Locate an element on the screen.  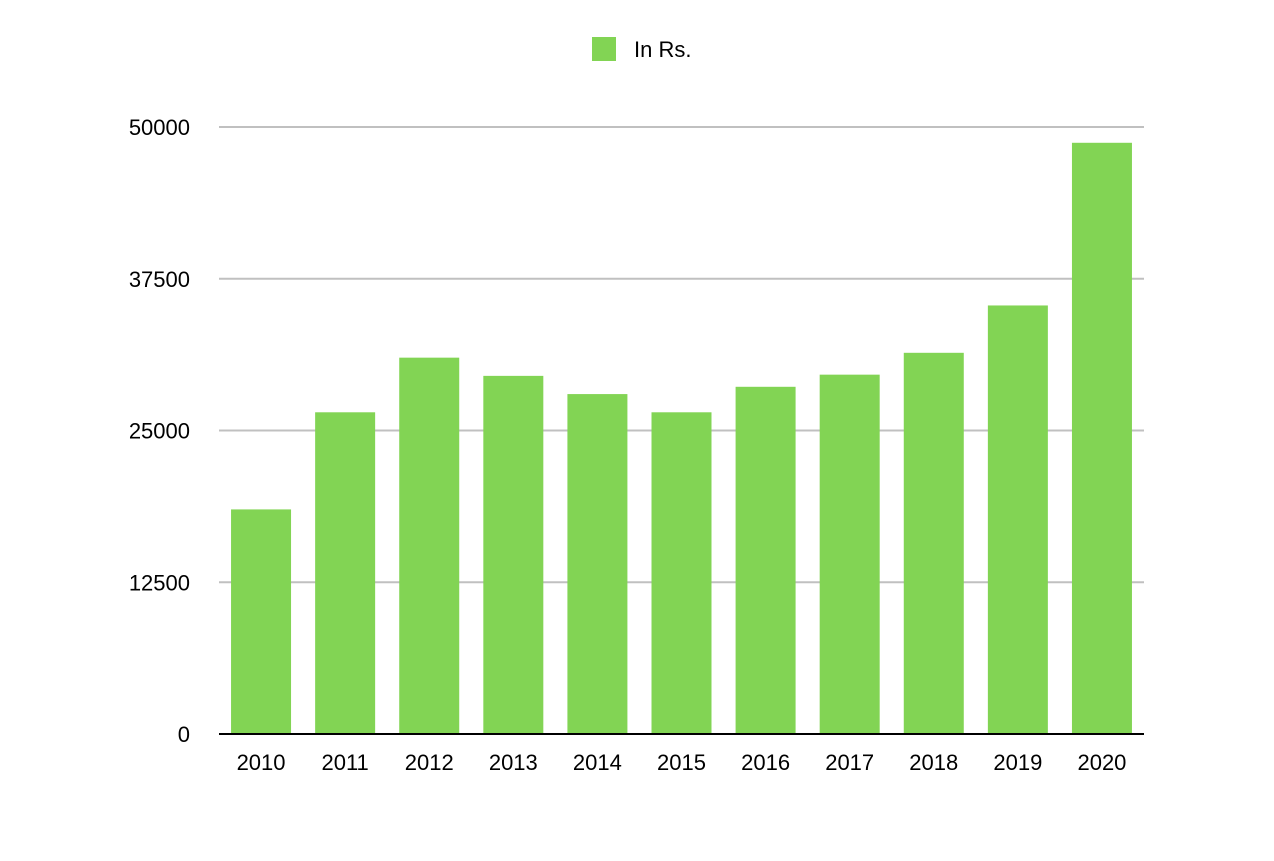
bar-2016 is located at coordinates (765, 560).